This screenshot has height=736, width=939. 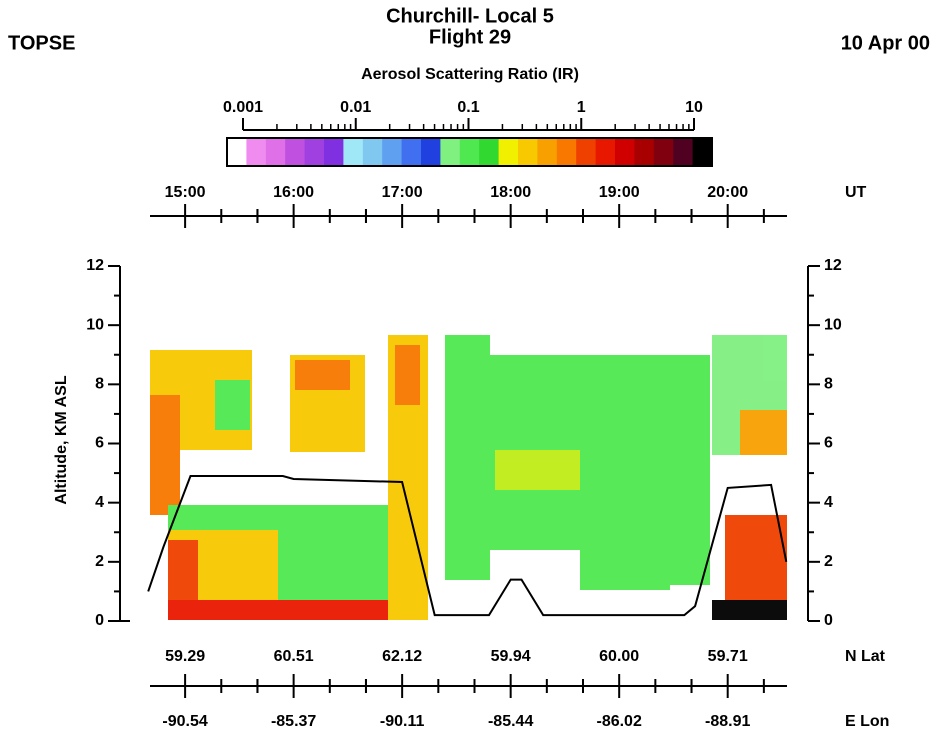 I want to click on chart-title: Churchill- Local 5, so click(x=470, y=16).